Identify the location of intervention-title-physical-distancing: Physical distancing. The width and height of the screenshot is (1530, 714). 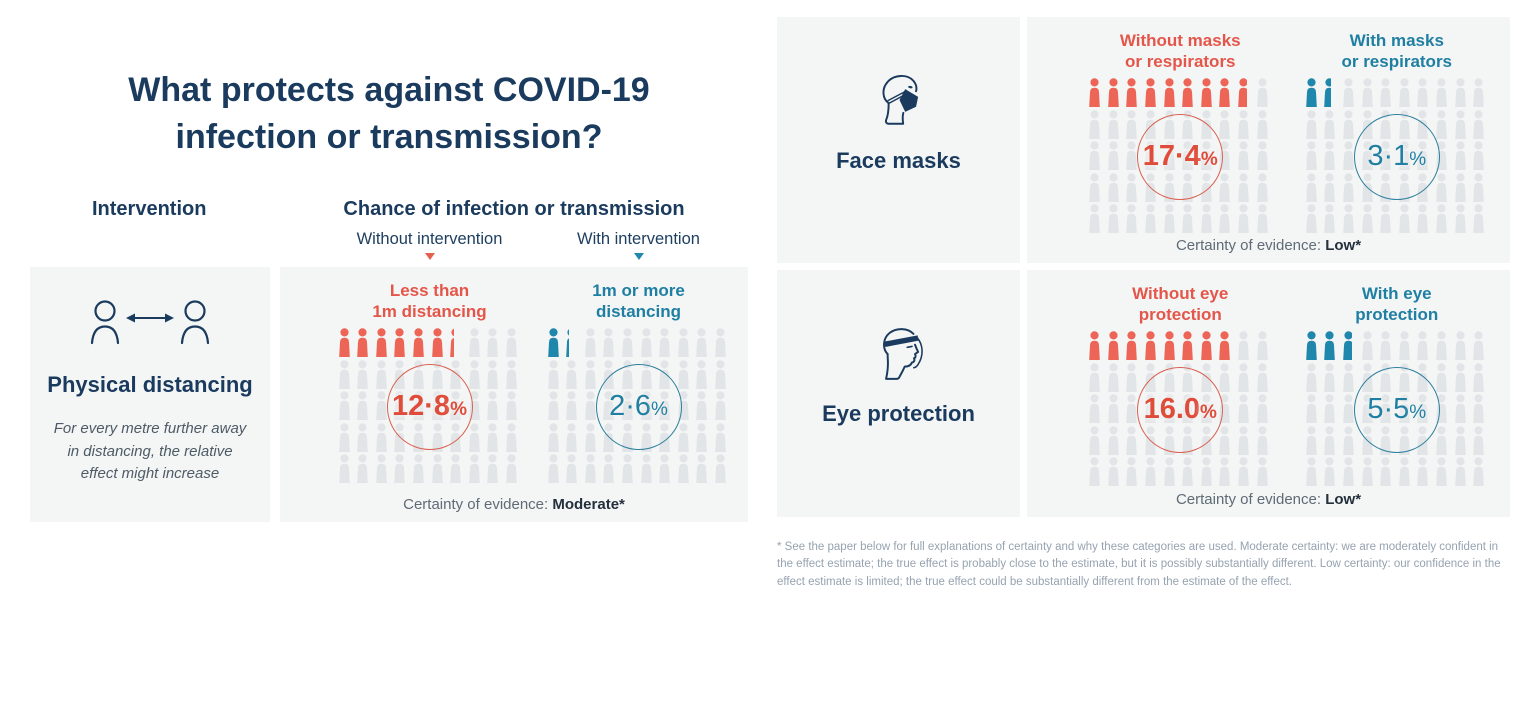
(150, 384).